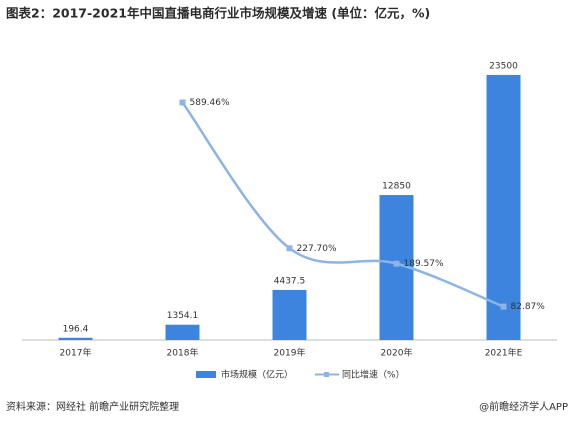 Image resolution: width=575 pixels, height=422 pixels. What do you see at coordinates (317, 249) in the screenshot?
I see `data-label: 227.70%` at bounding box center [317, 249].